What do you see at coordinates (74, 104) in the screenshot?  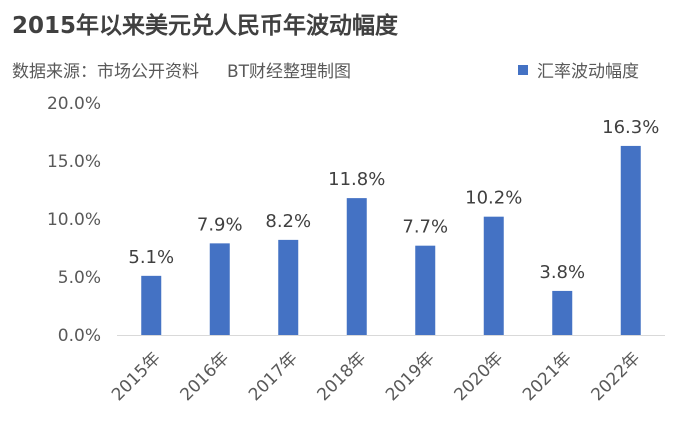 I see `y-tick-label: 20.0%` at bounding box center [74, 104].